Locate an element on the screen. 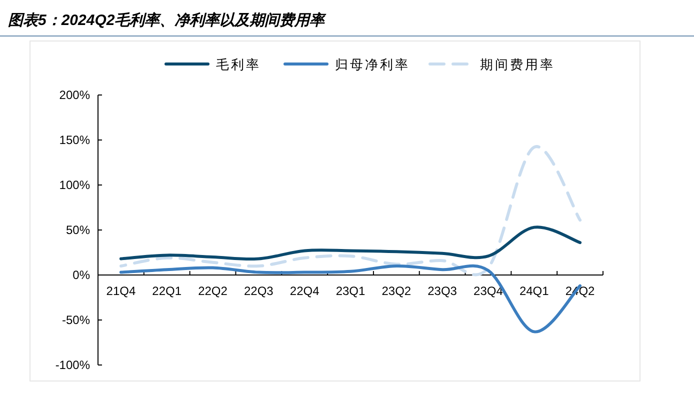 The image size is (694, 416). x-tick-label: 21Q4 is located at coordinates (121, 291).